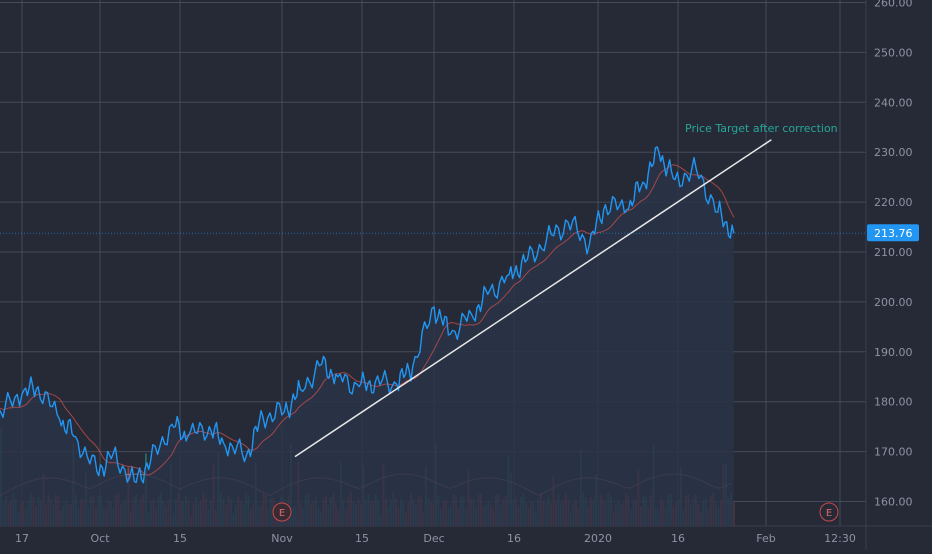 This screenshot has width=932, height=554. What do you see at coordinates (893, 352) in the screenshot?
I see `y-tick-label: 190.00` at bounding box center [893, 352].